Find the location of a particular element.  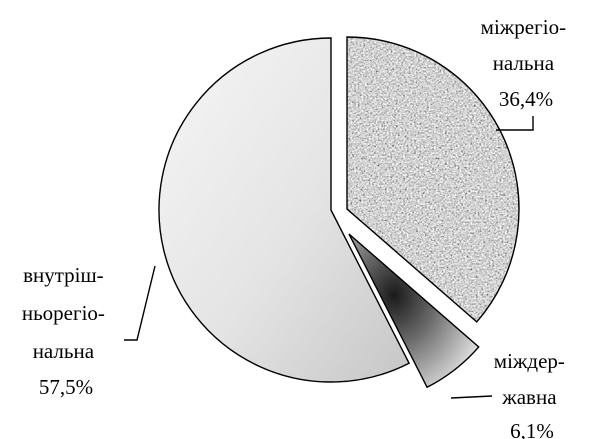

slice-label-interregional: міжрегіо- нальна 36,4% is located at coordinates (526, 63).